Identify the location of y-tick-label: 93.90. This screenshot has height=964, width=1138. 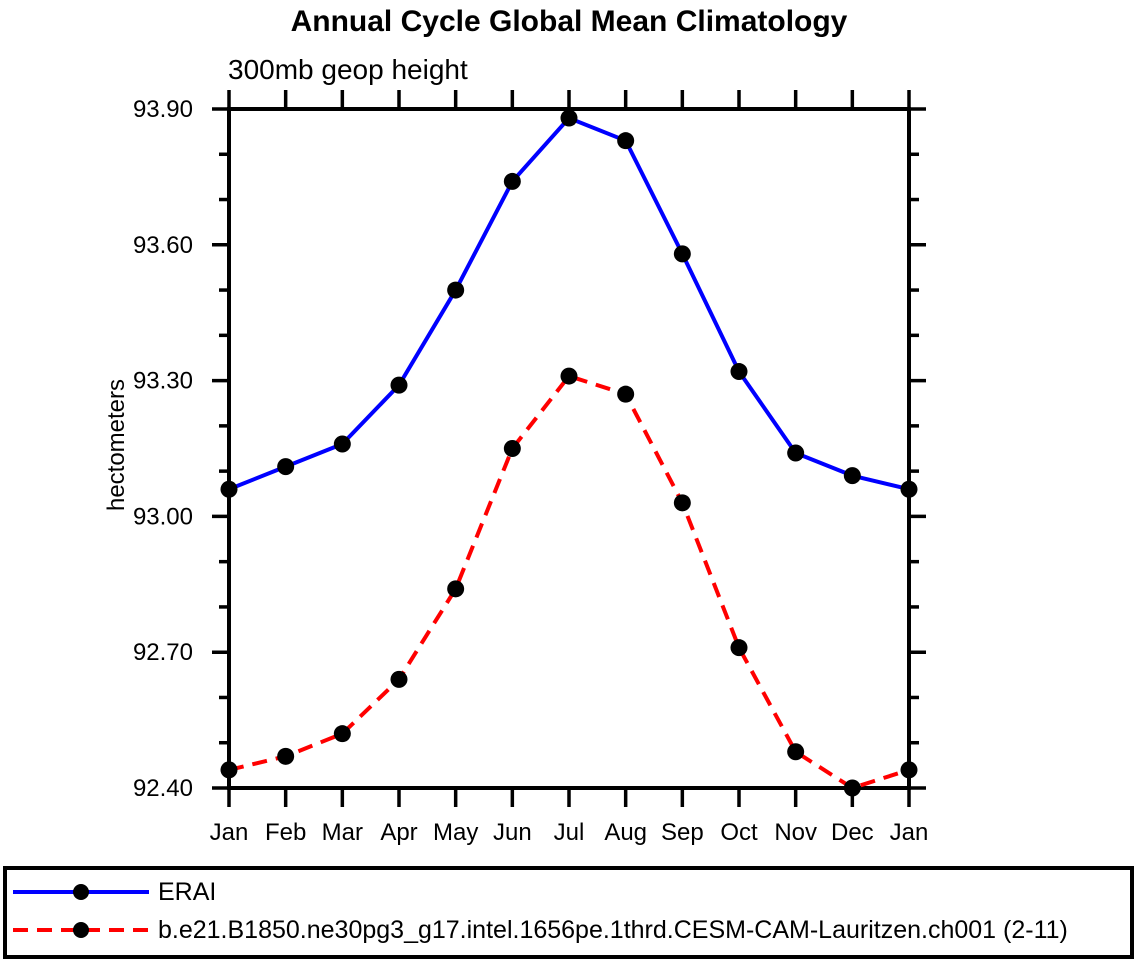
(163, 109).